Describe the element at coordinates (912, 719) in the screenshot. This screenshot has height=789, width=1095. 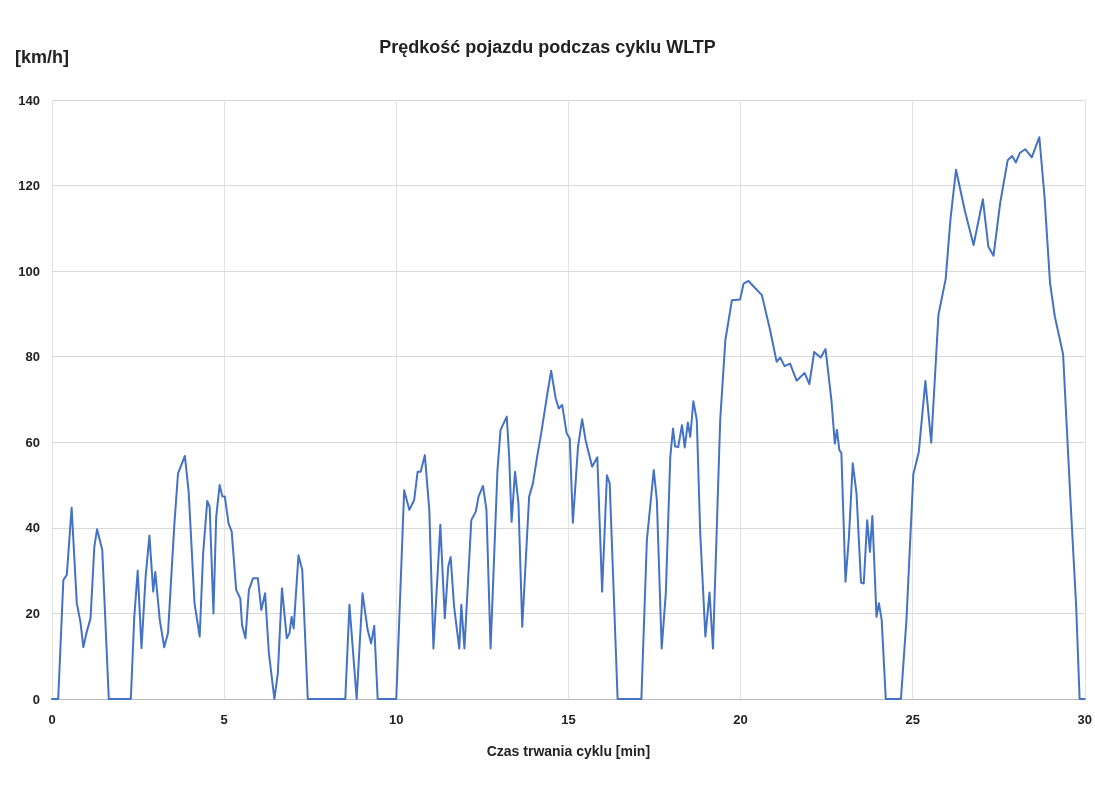
I see `x-tick-label: 25` at that location.